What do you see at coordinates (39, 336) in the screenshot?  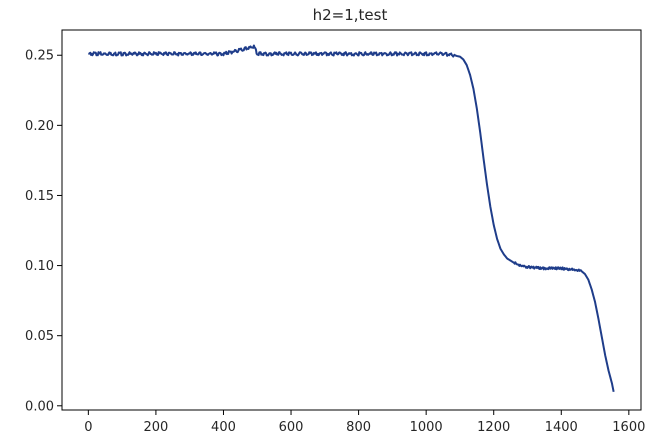 I see `y-tick-label: 0.05` at bounding box center [39, 336].